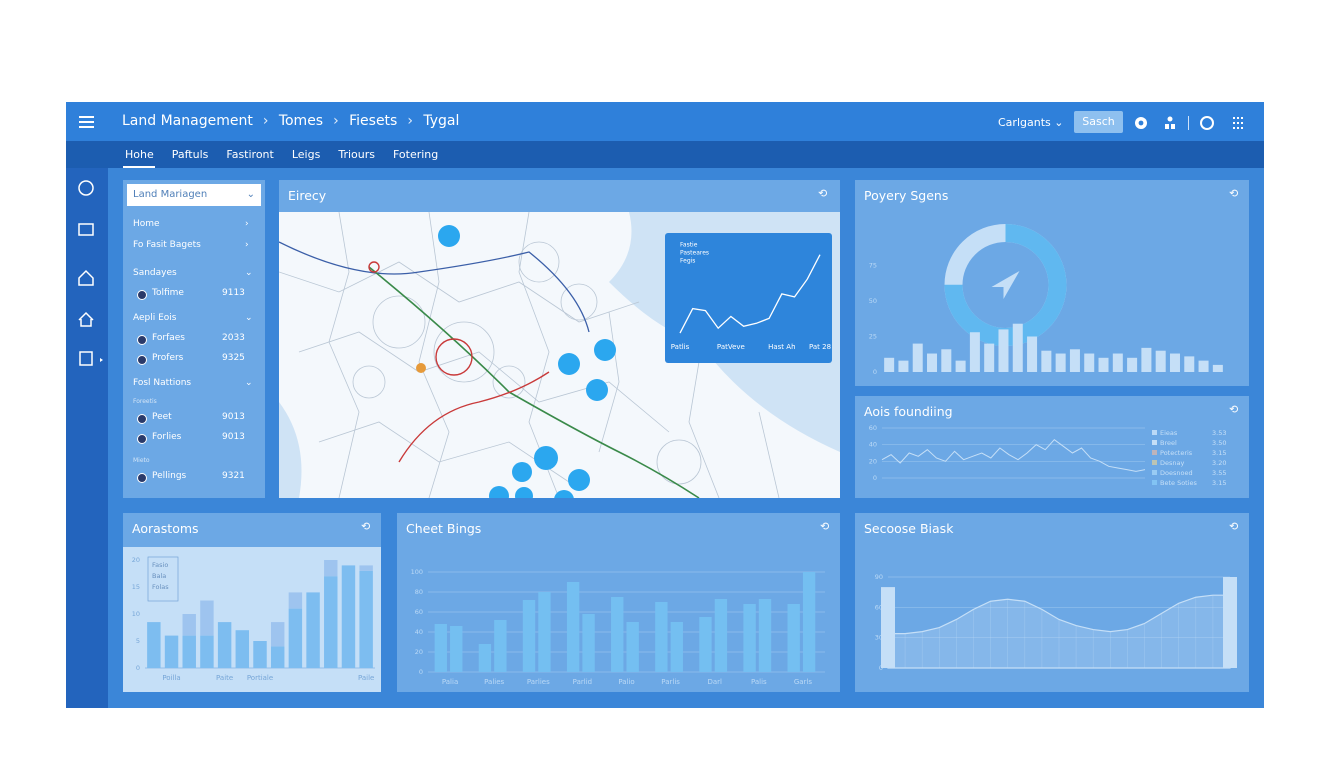  I want to click on active-tab-indicator, so click(139, 167).